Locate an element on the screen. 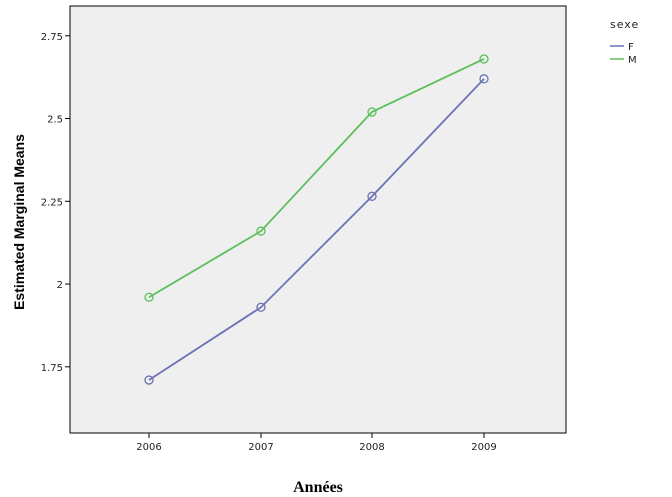 This screenshot has width=672, height=497. y-tick-label: 2.5 is located at coordinates (55, 120).